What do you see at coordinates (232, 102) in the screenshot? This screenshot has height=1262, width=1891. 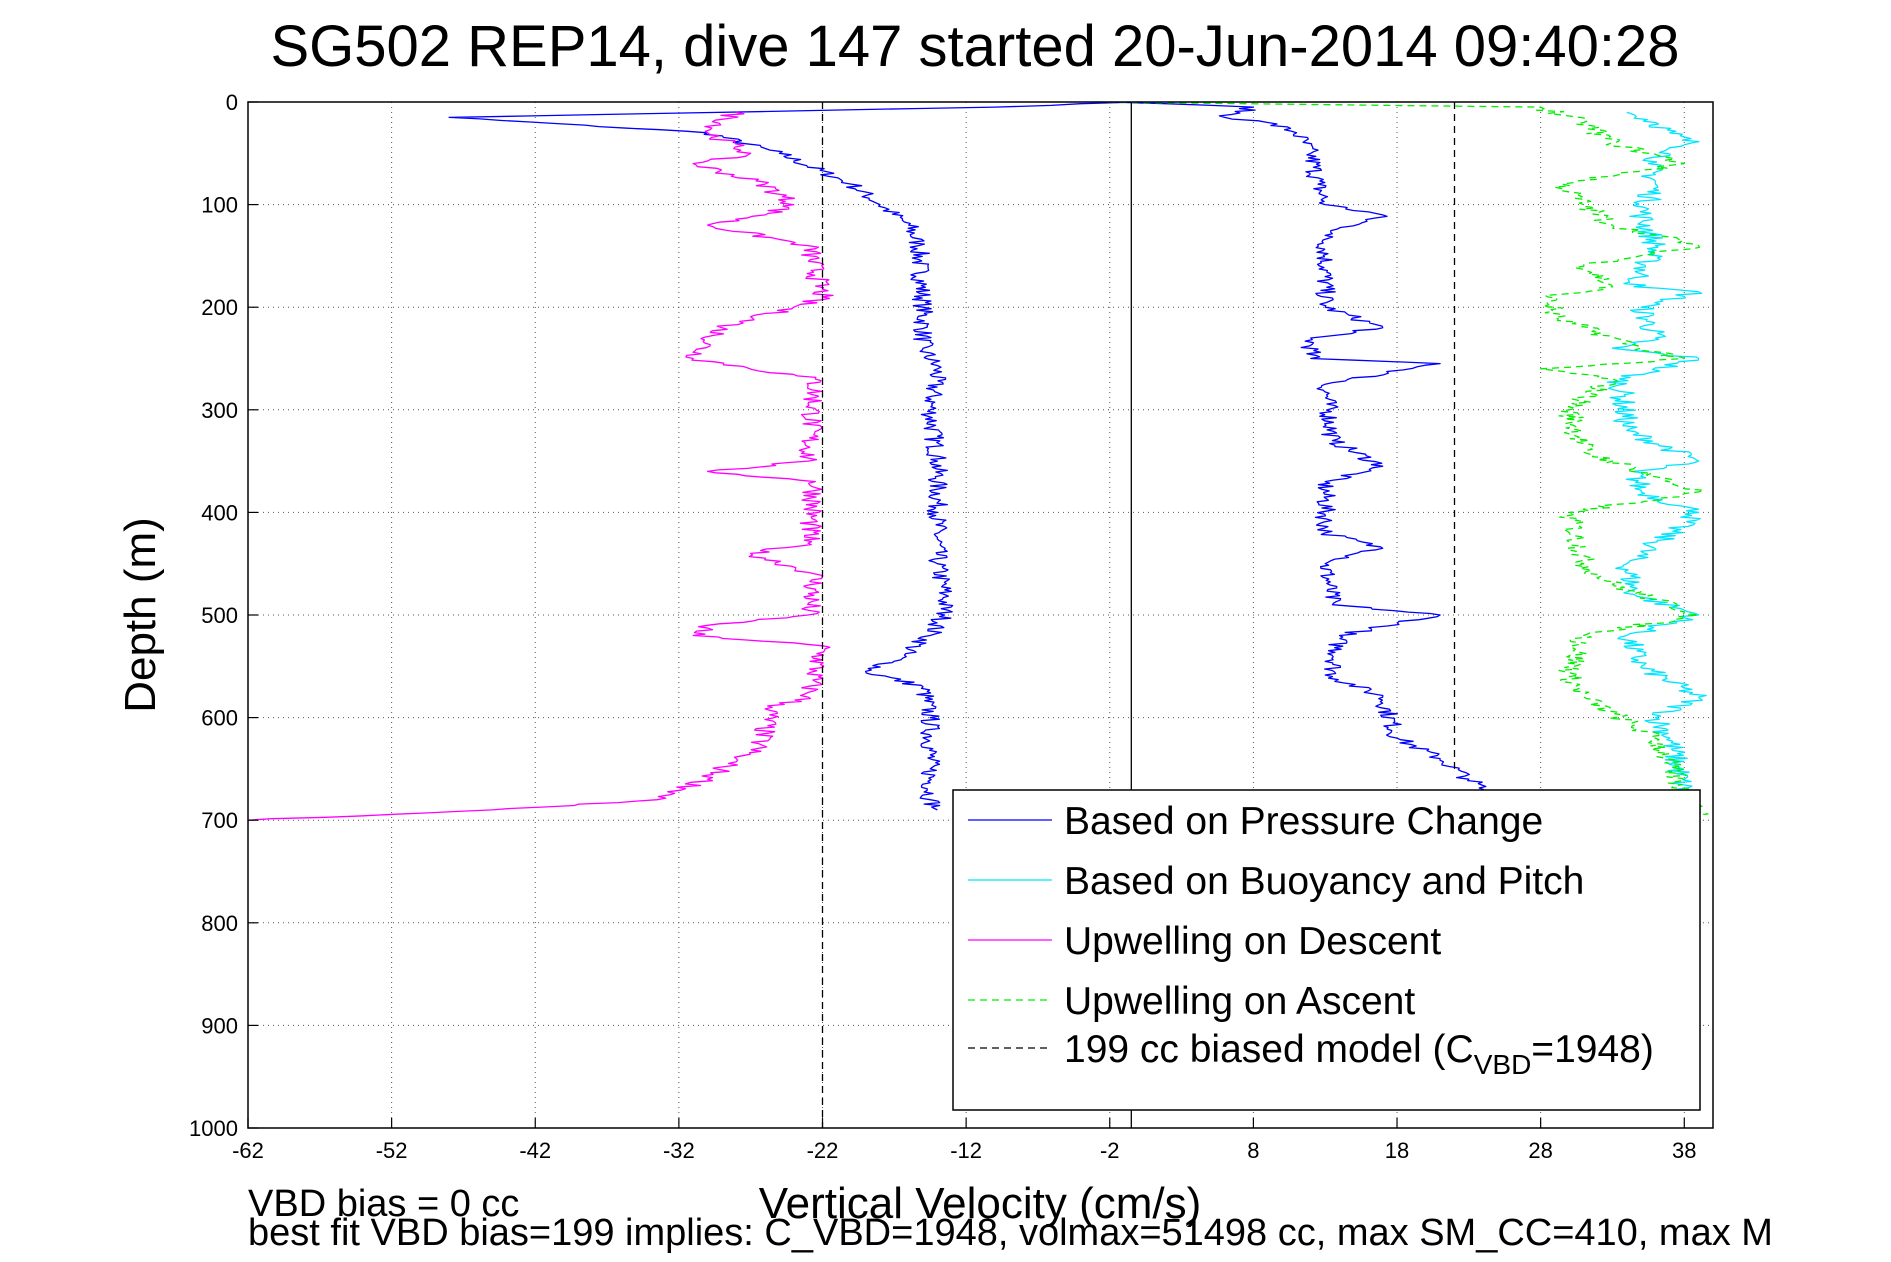 I see `y-tick-label: 0` at bounding box center [232, 102].